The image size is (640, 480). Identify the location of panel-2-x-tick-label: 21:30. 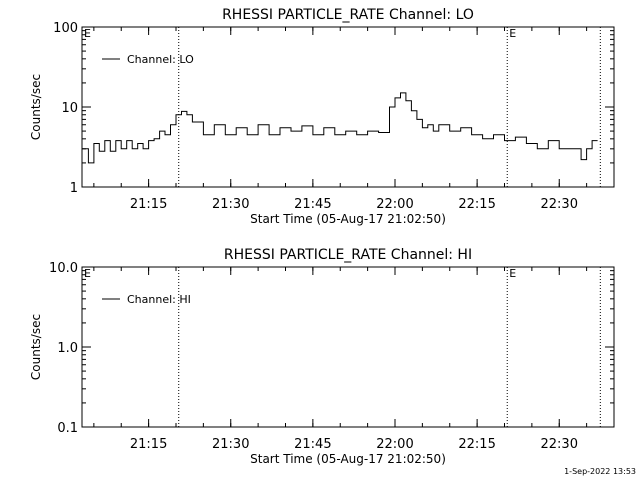
(230, 444).